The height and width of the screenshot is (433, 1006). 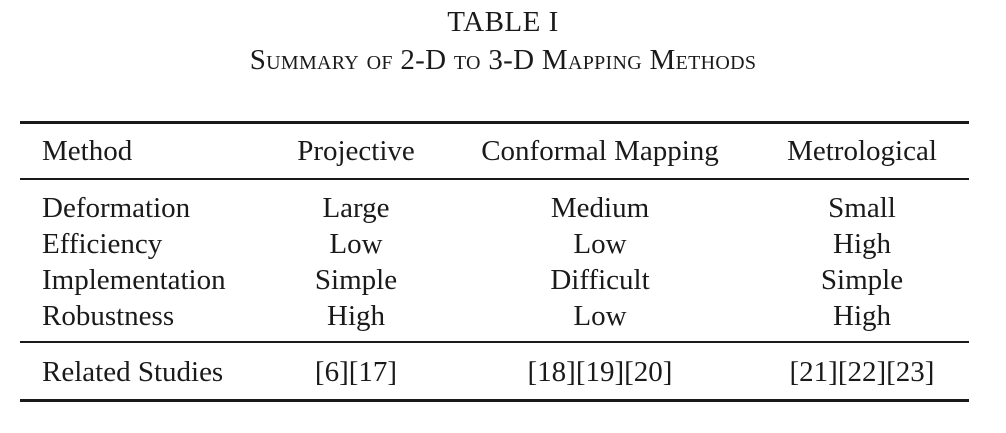 What do you see at coordinates (494, 400) in the screenshot?
I see `bottom-rule` at bounding box center [494, 400].